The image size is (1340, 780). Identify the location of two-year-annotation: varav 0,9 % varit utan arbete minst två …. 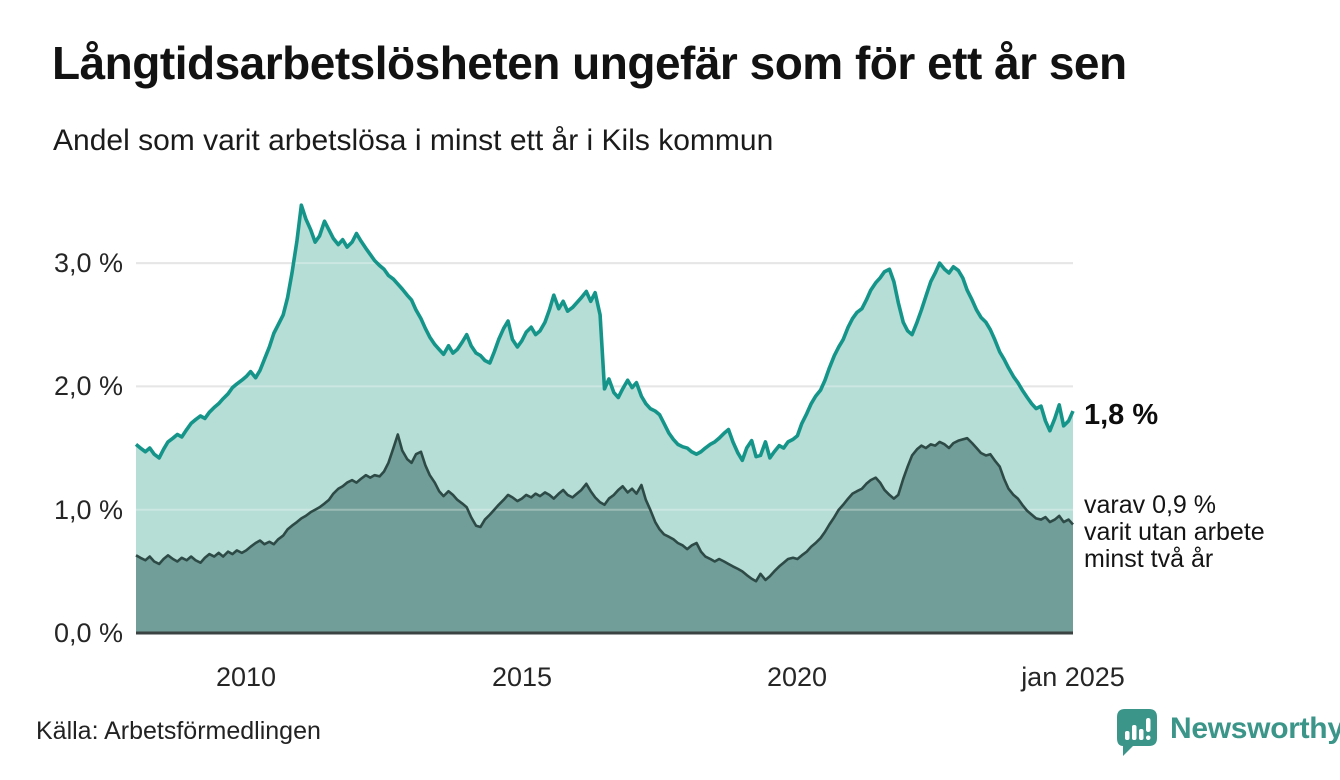
(1174, 532).